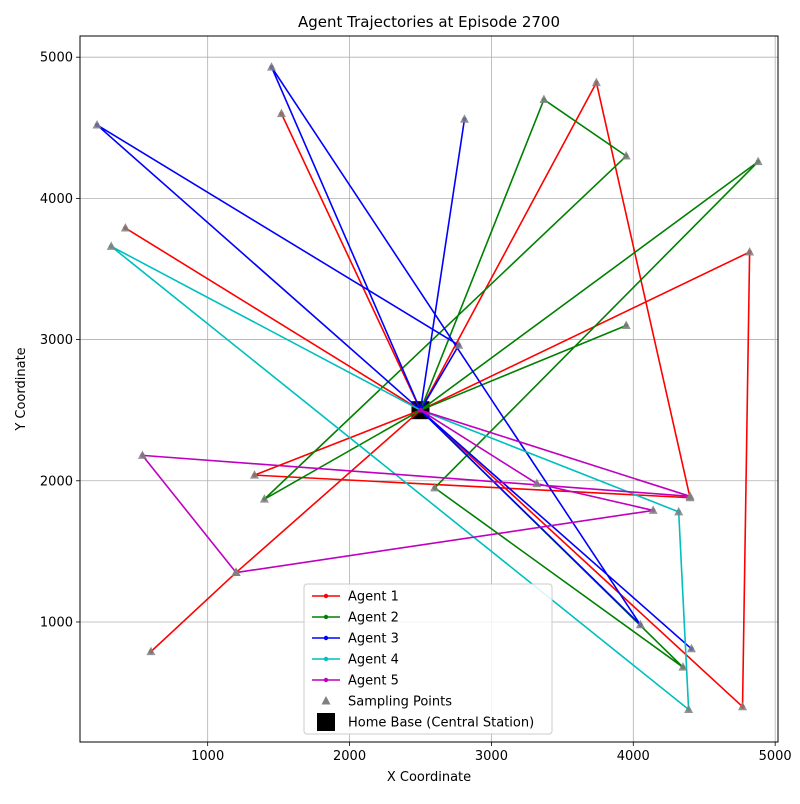 The width and height of the screenshot is (800, 804). I want to click on y-tick-label: 4000, so click(56, 199).